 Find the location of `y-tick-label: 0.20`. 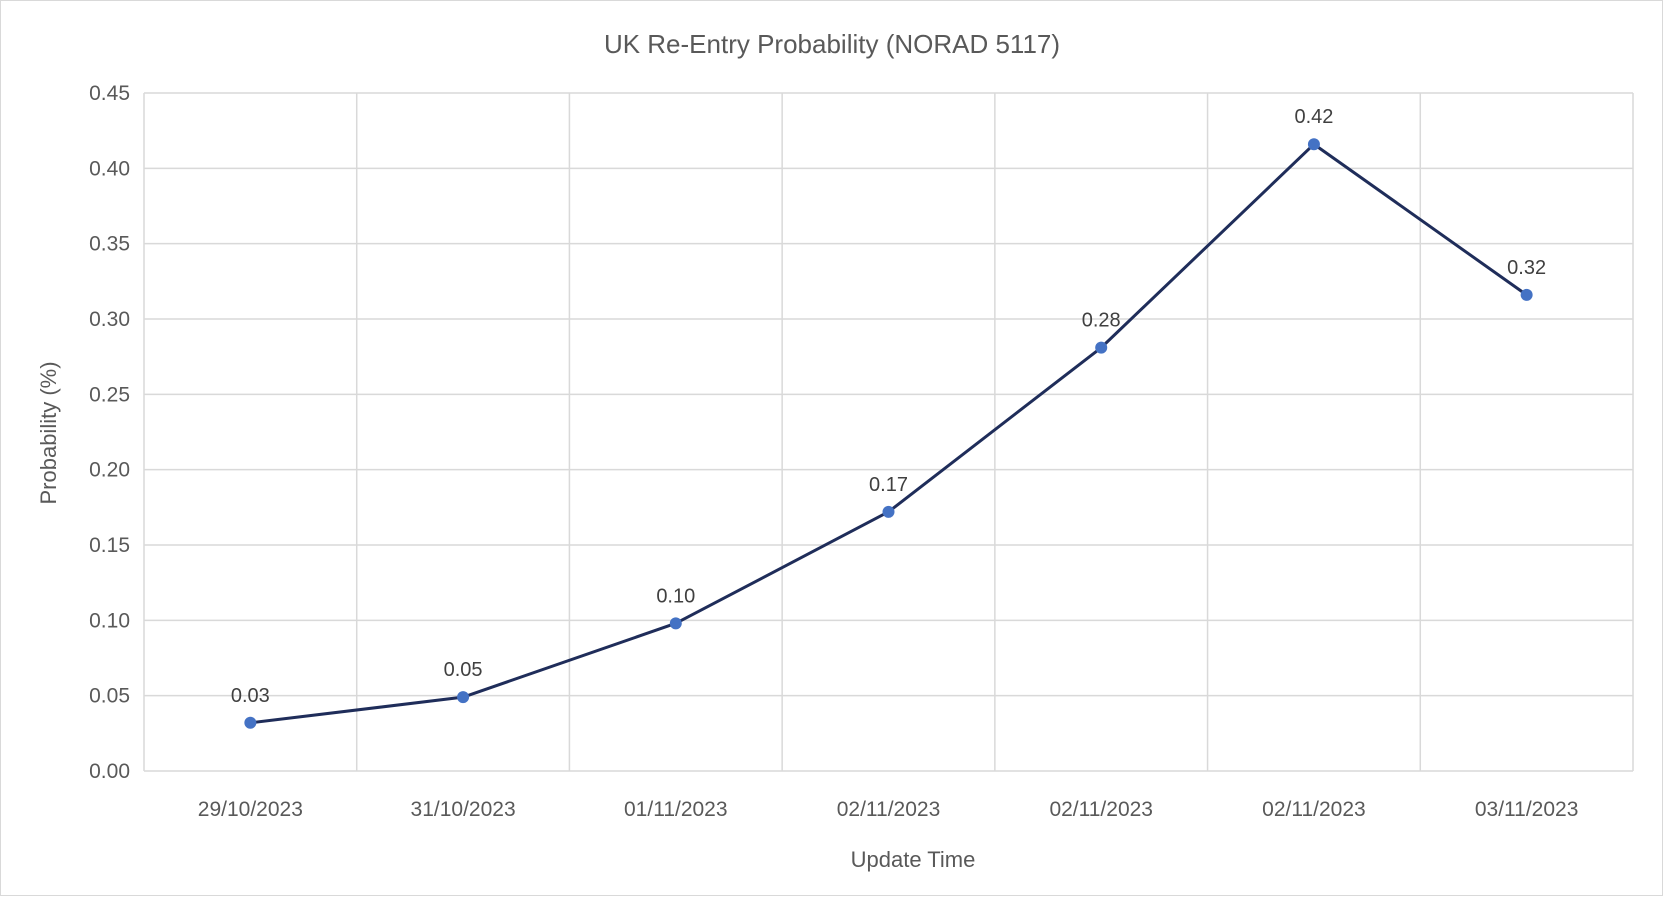

y-tick-label: 0.20 is located at coordinates (109, 470).